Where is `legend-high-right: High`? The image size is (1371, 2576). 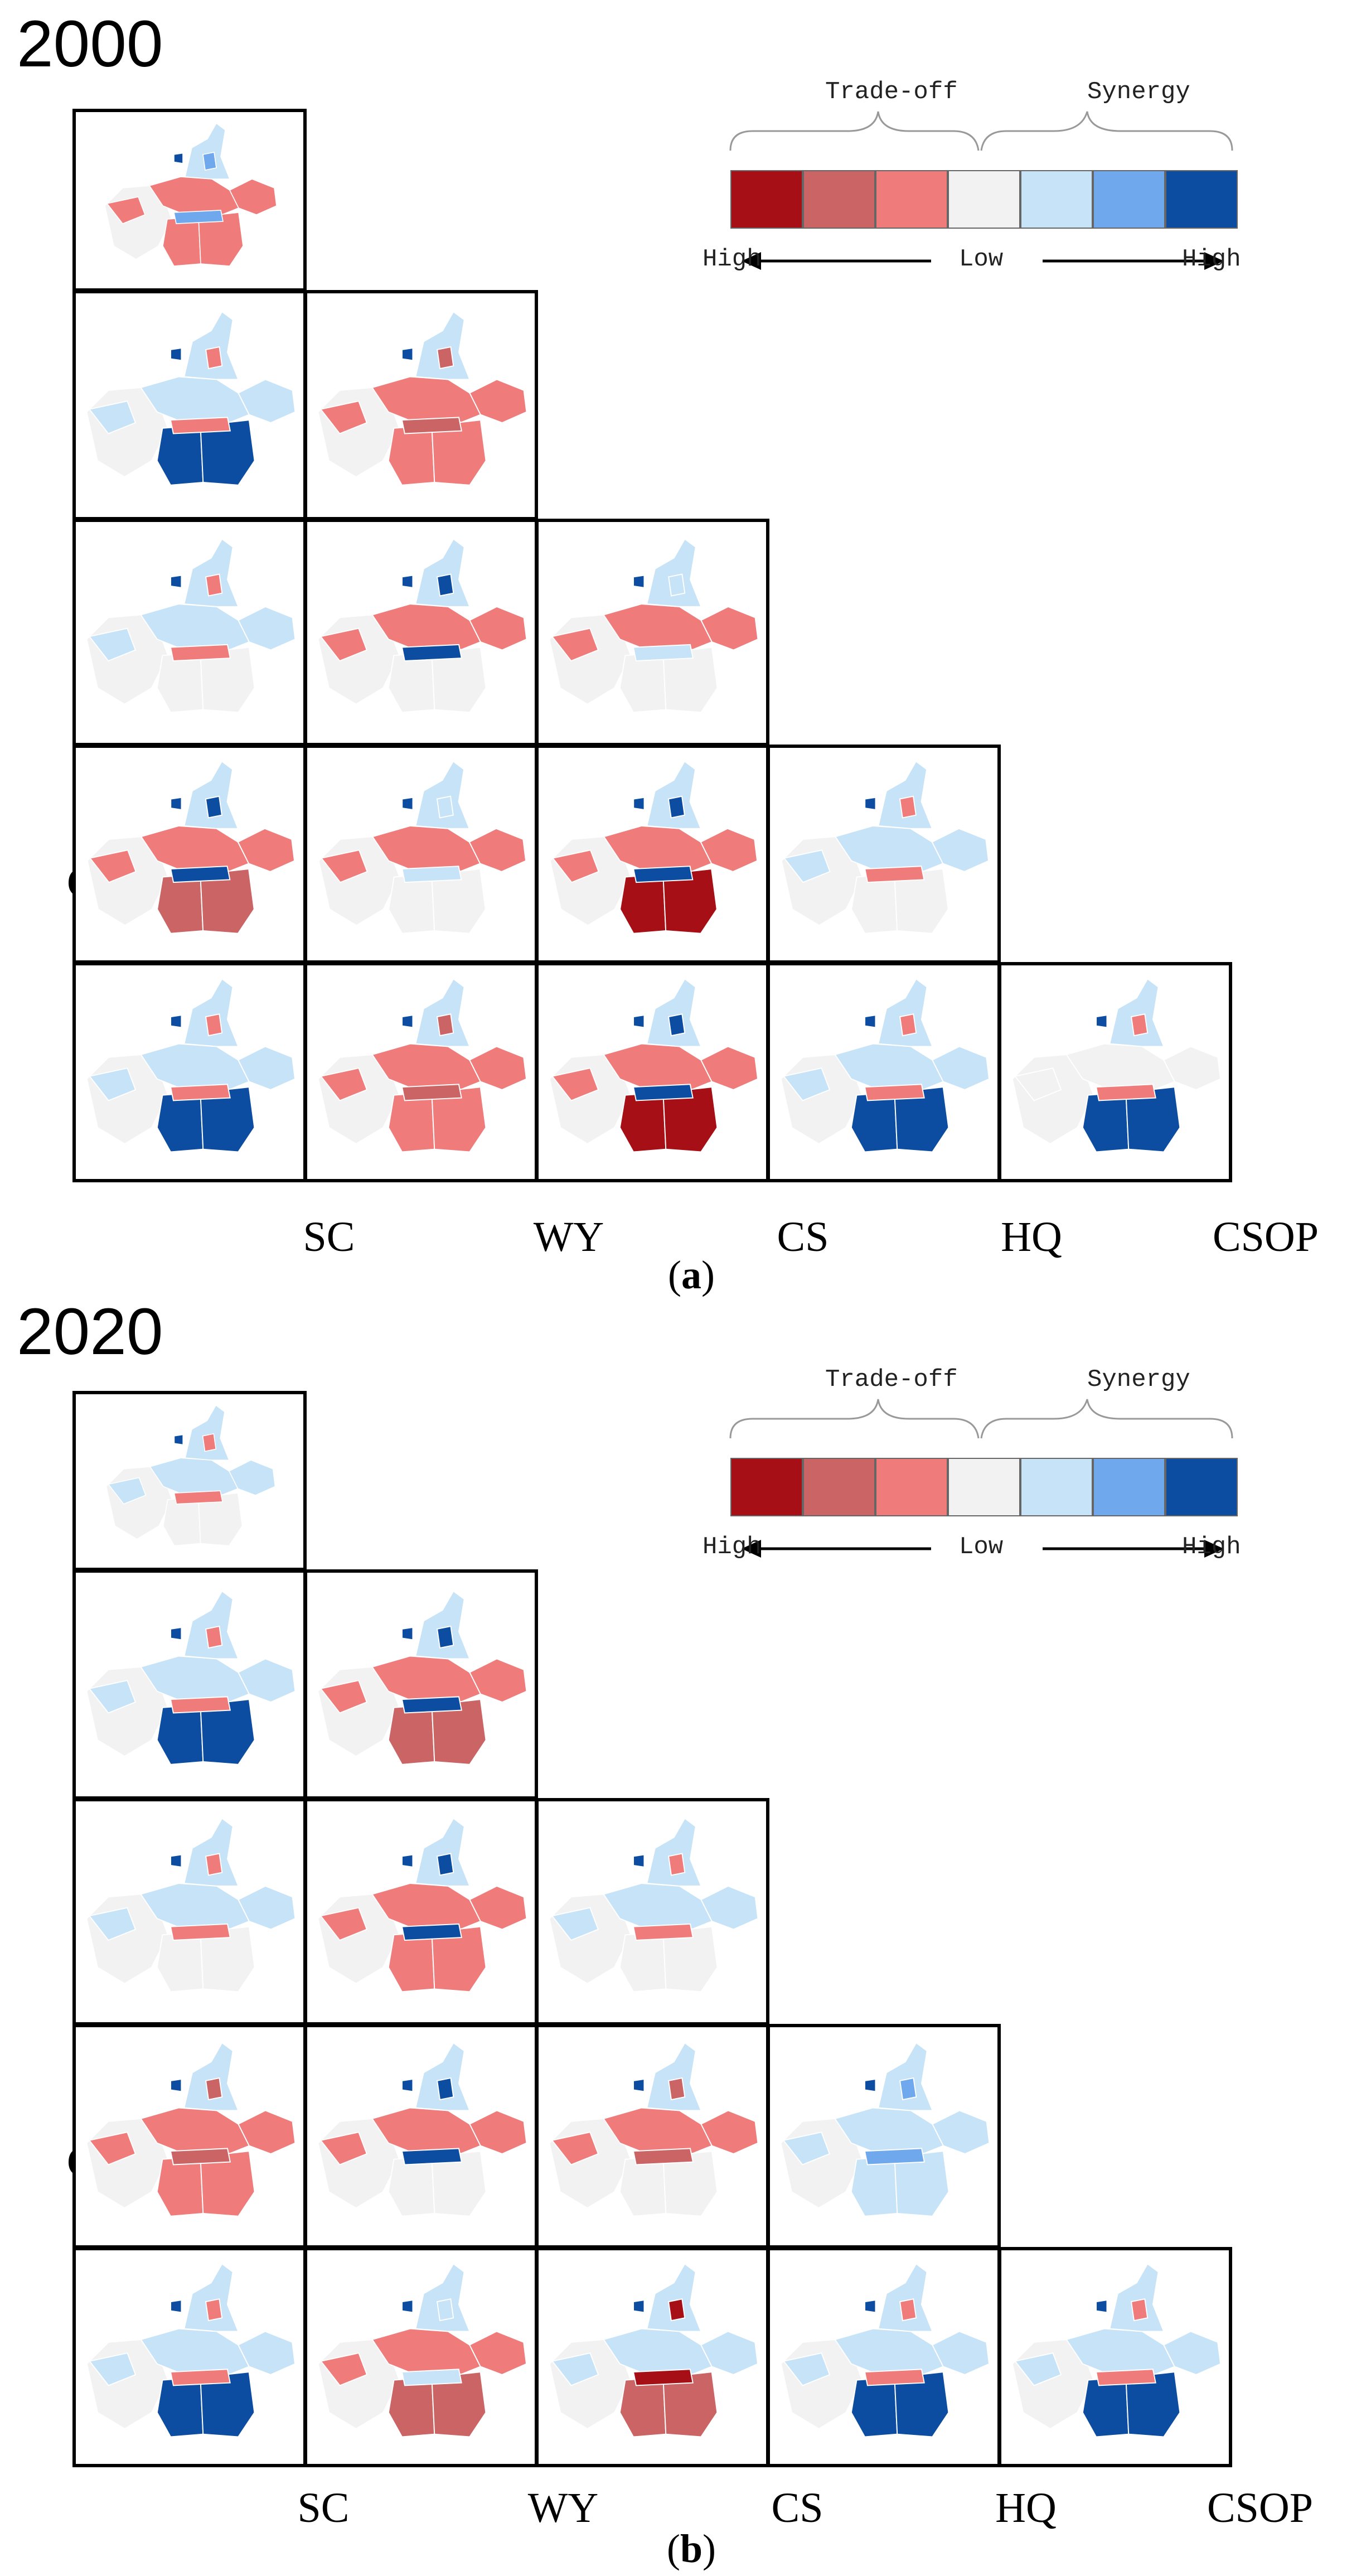
legend-high-right: High is located at coordinates (1211, 1547).